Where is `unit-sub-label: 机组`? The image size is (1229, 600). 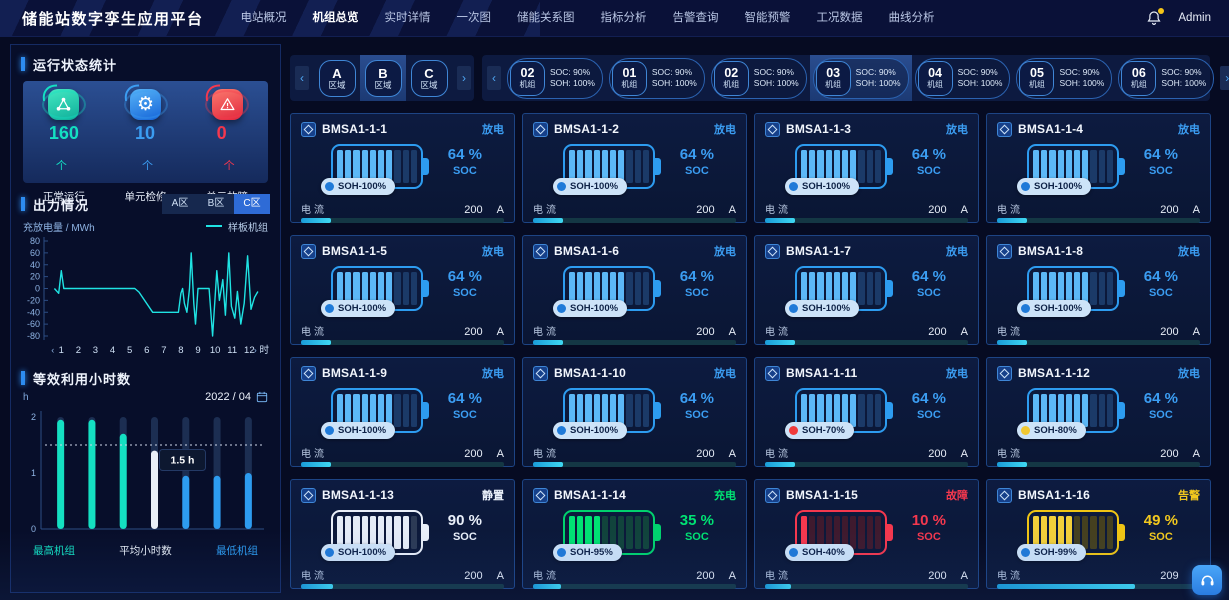
unit-sub-label: 机组 is located at coordinates (731, 84).